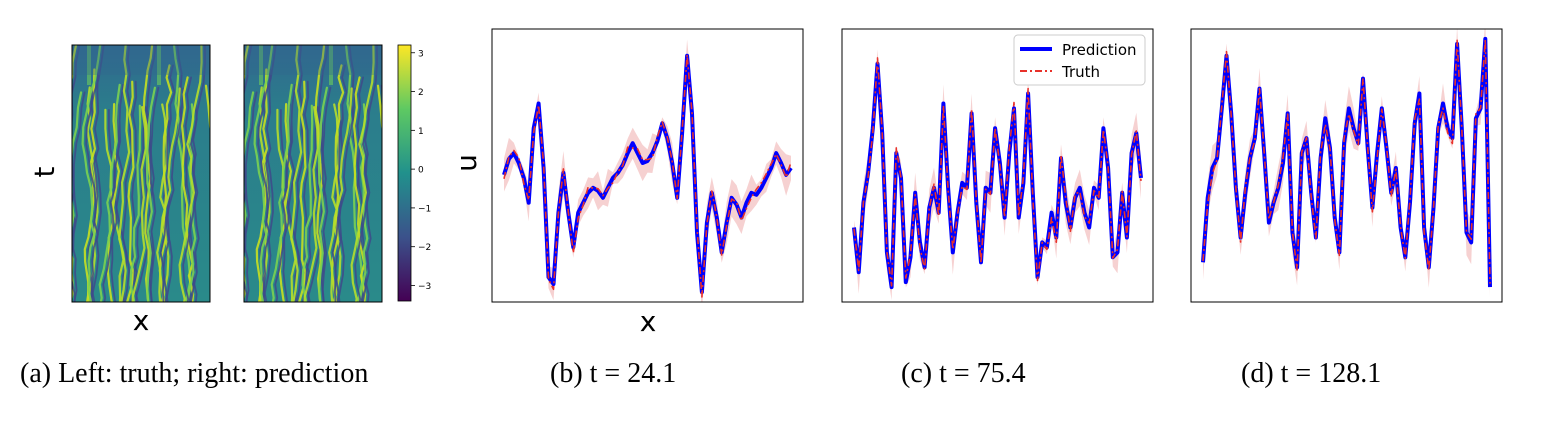  Describe the element at coordinates (141, 320) in the screenshot. I see `panel-a-xlabel: x` at that location.